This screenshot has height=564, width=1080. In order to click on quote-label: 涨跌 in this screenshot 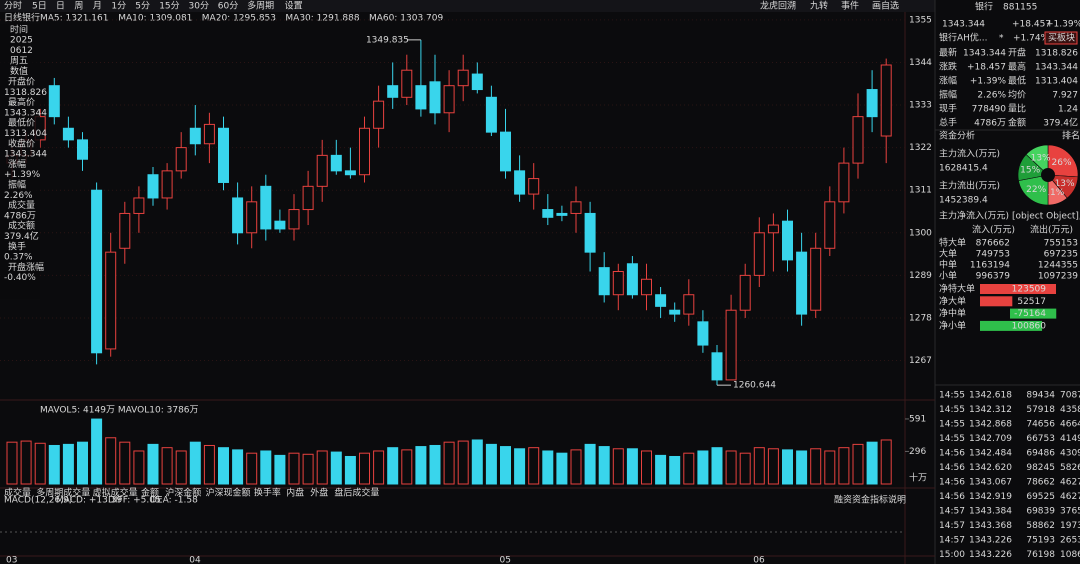, I will do `click(948, 67)`.